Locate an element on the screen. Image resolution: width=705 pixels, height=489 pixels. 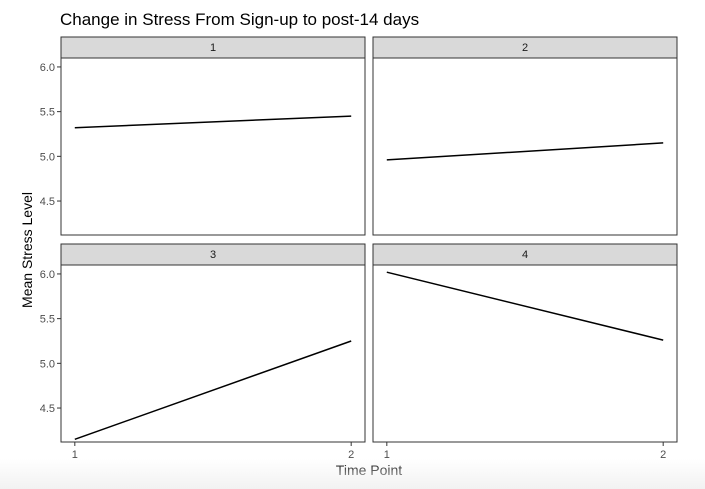
facet-strip-label: 4 is located at coordinates (525, 255).